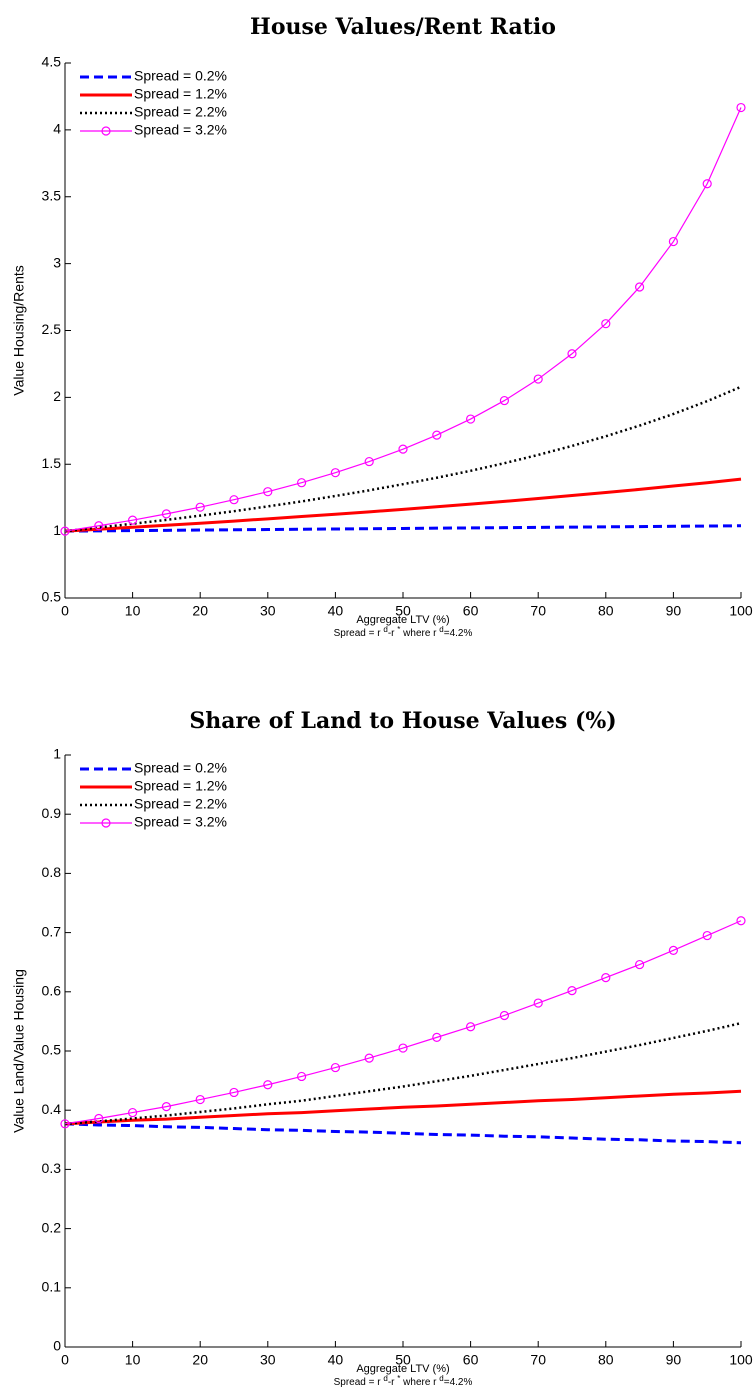 The width and height of the screenshot is (756, 1389). Describe the element at coordinates (180, 76) in the screenshot. I see `legend-label: Spread = 0.2%` at that location.